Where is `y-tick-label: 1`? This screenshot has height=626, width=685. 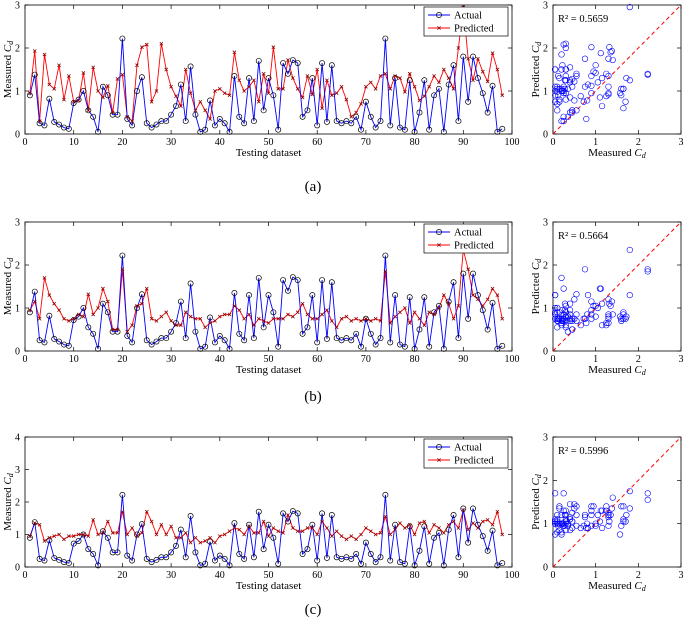 y-tick-label: 1 is located at coordinates (17, 309).